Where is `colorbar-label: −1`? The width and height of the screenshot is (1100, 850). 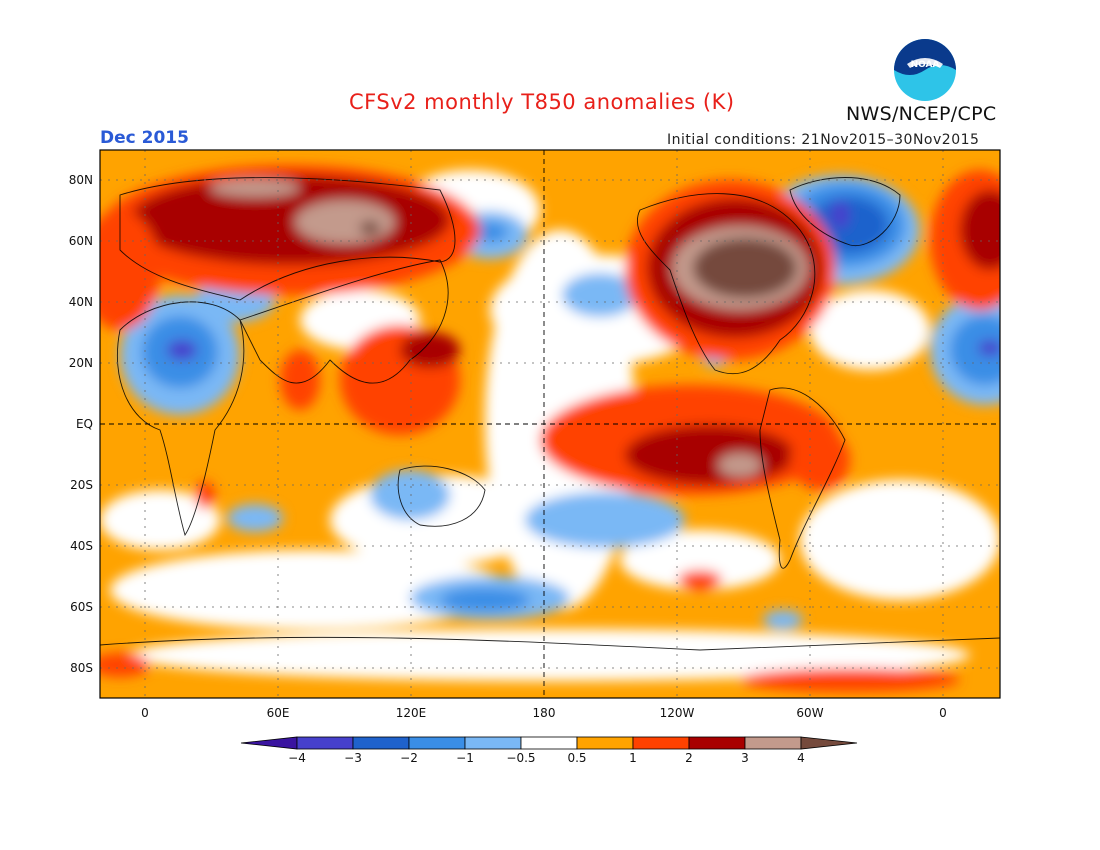
colorbar-label: −1 is located at coordinates (465, 758).